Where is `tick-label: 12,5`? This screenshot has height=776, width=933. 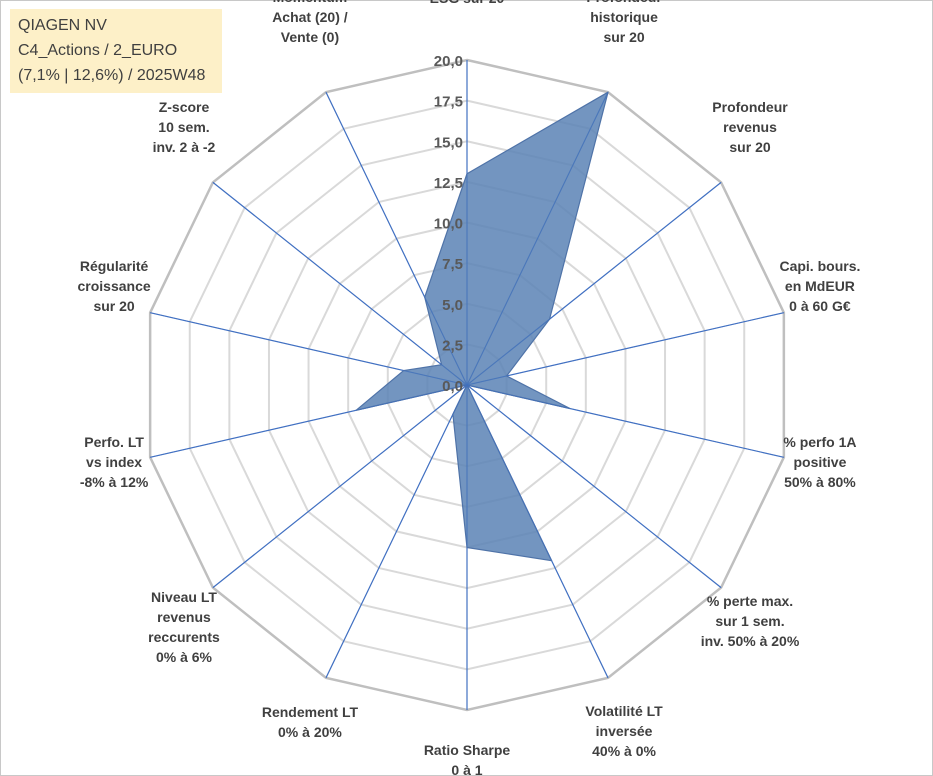 tick-label: 12,5 is located at coordinates (448, 183).